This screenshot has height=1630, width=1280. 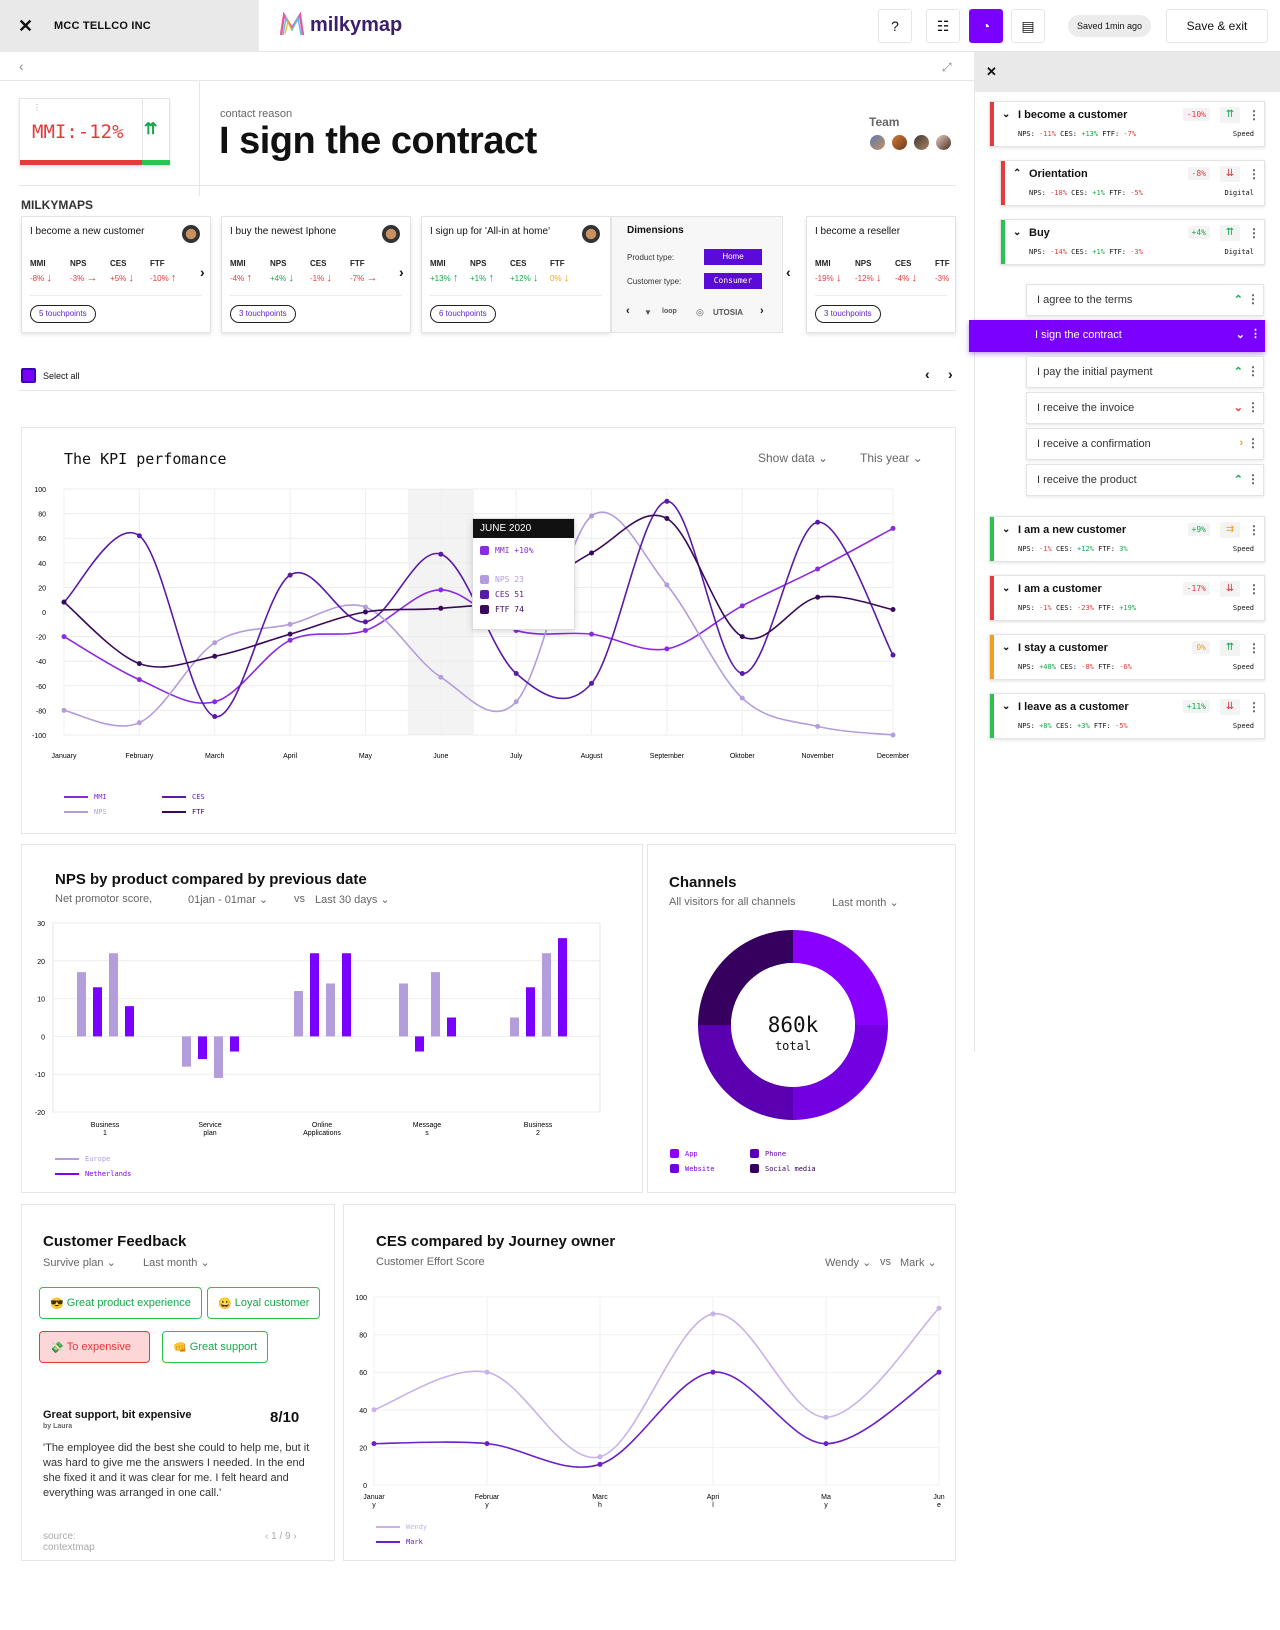 I want to click on data-point, so click(x=893, y=610).